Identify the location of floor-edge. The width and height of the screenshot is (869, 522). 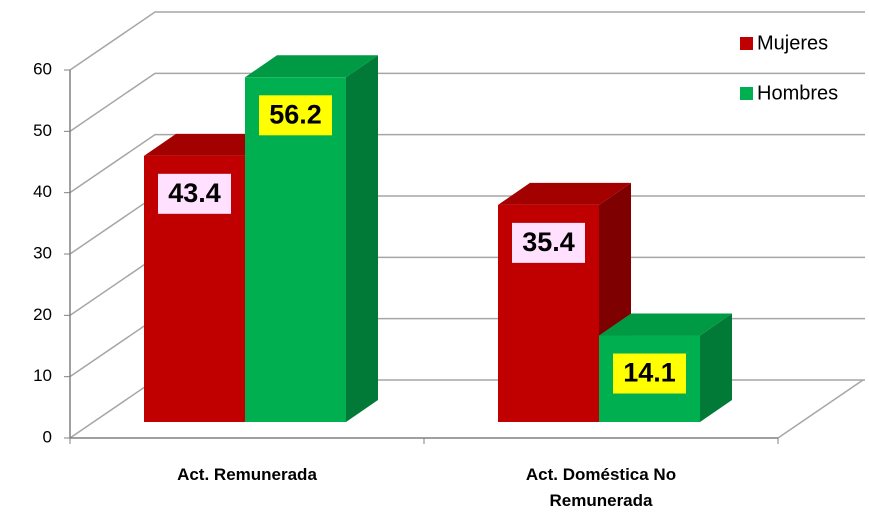
(820, 409).